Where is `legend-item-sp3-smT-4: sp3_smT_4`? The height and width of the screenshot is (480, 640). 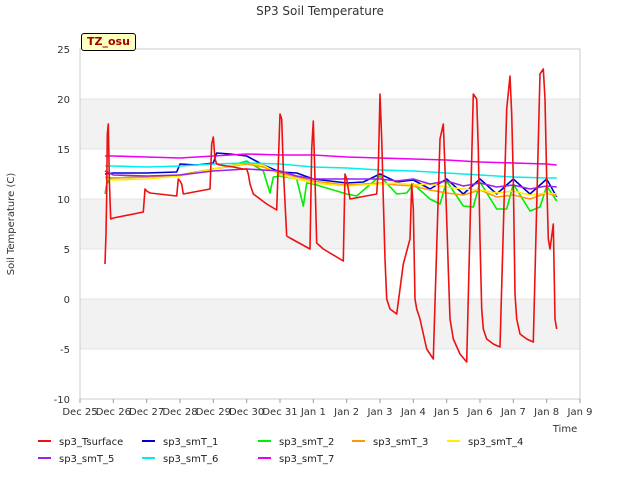 legend-item-sp3-smT-4: sp3_smT_4 is located at coordinates (485, 443).